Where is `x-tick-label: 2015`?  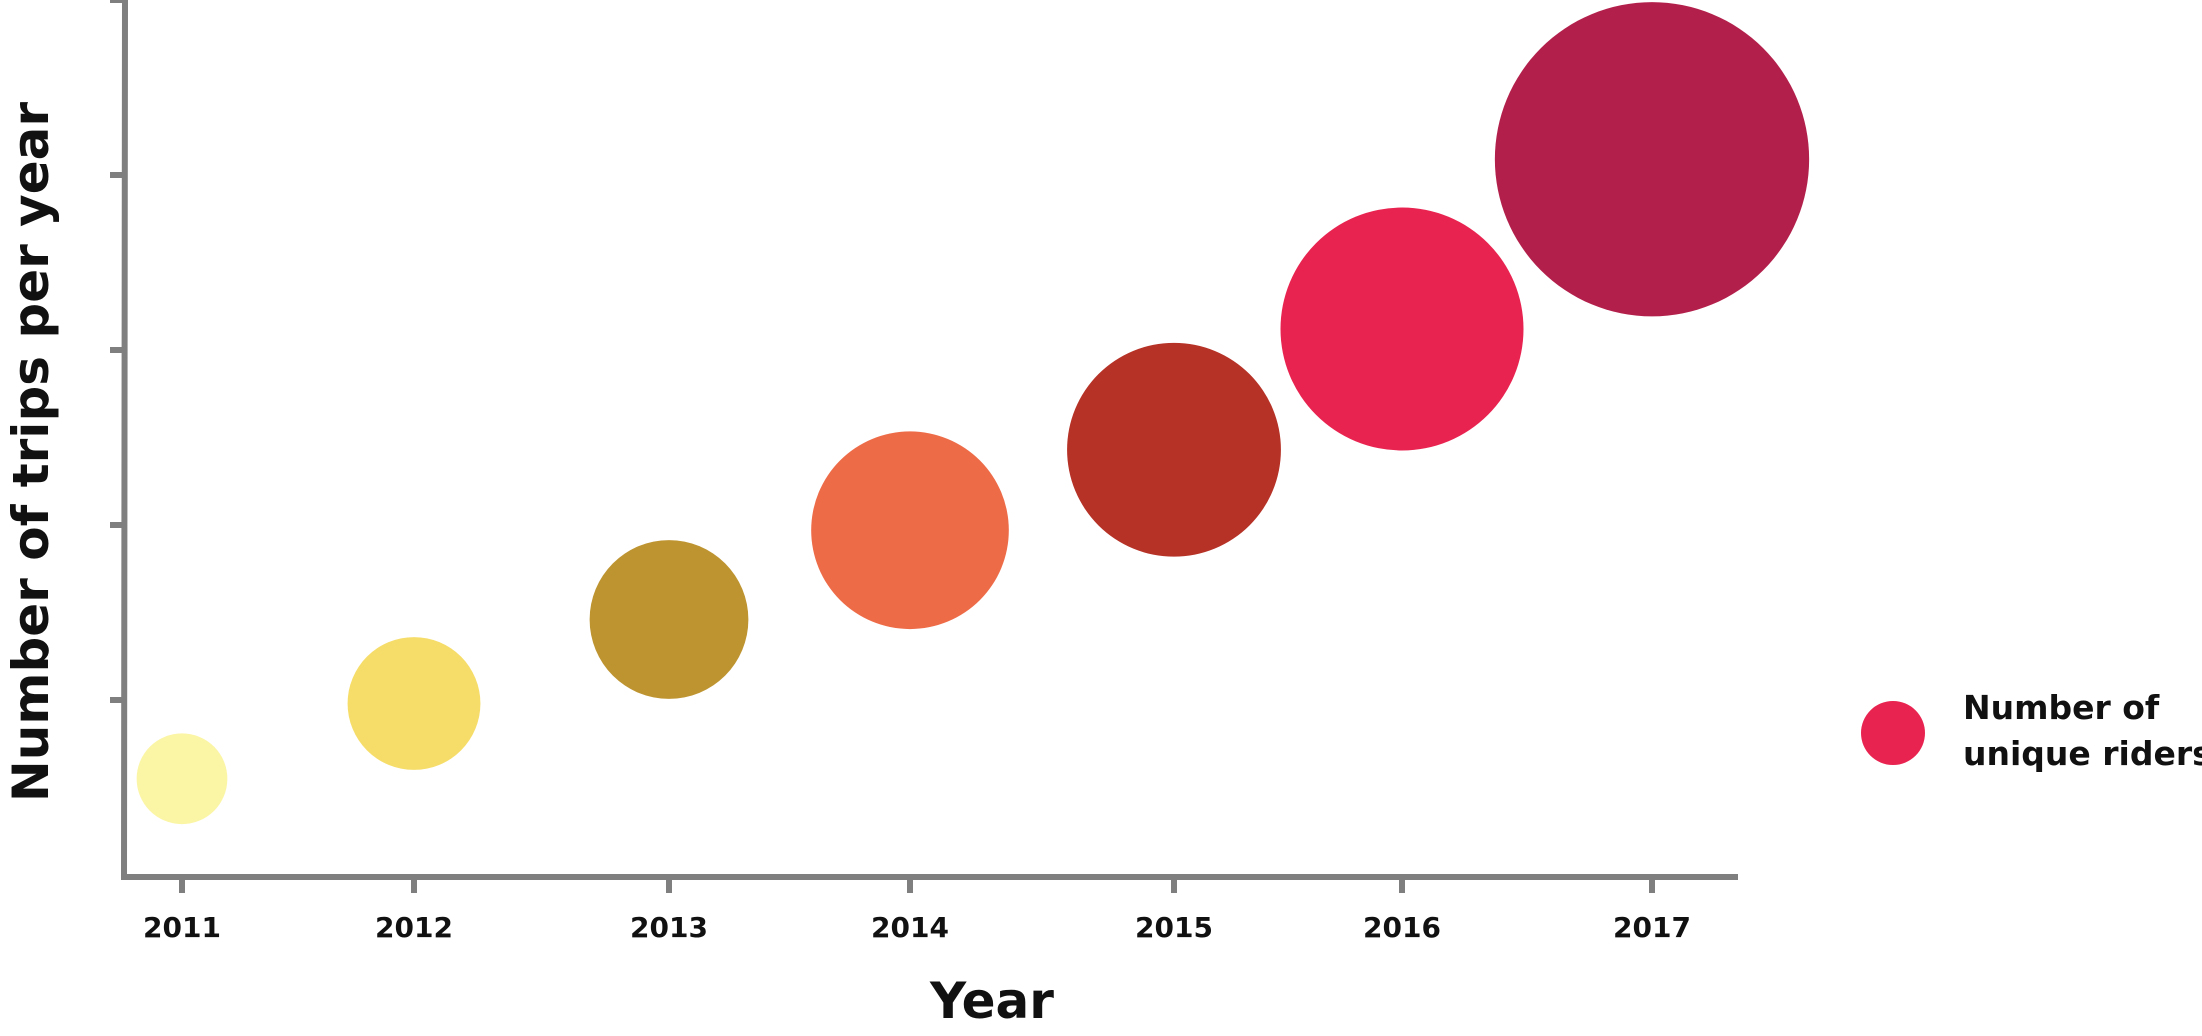
x-tick-label: 2015 is located at coordinates (1174, 927).